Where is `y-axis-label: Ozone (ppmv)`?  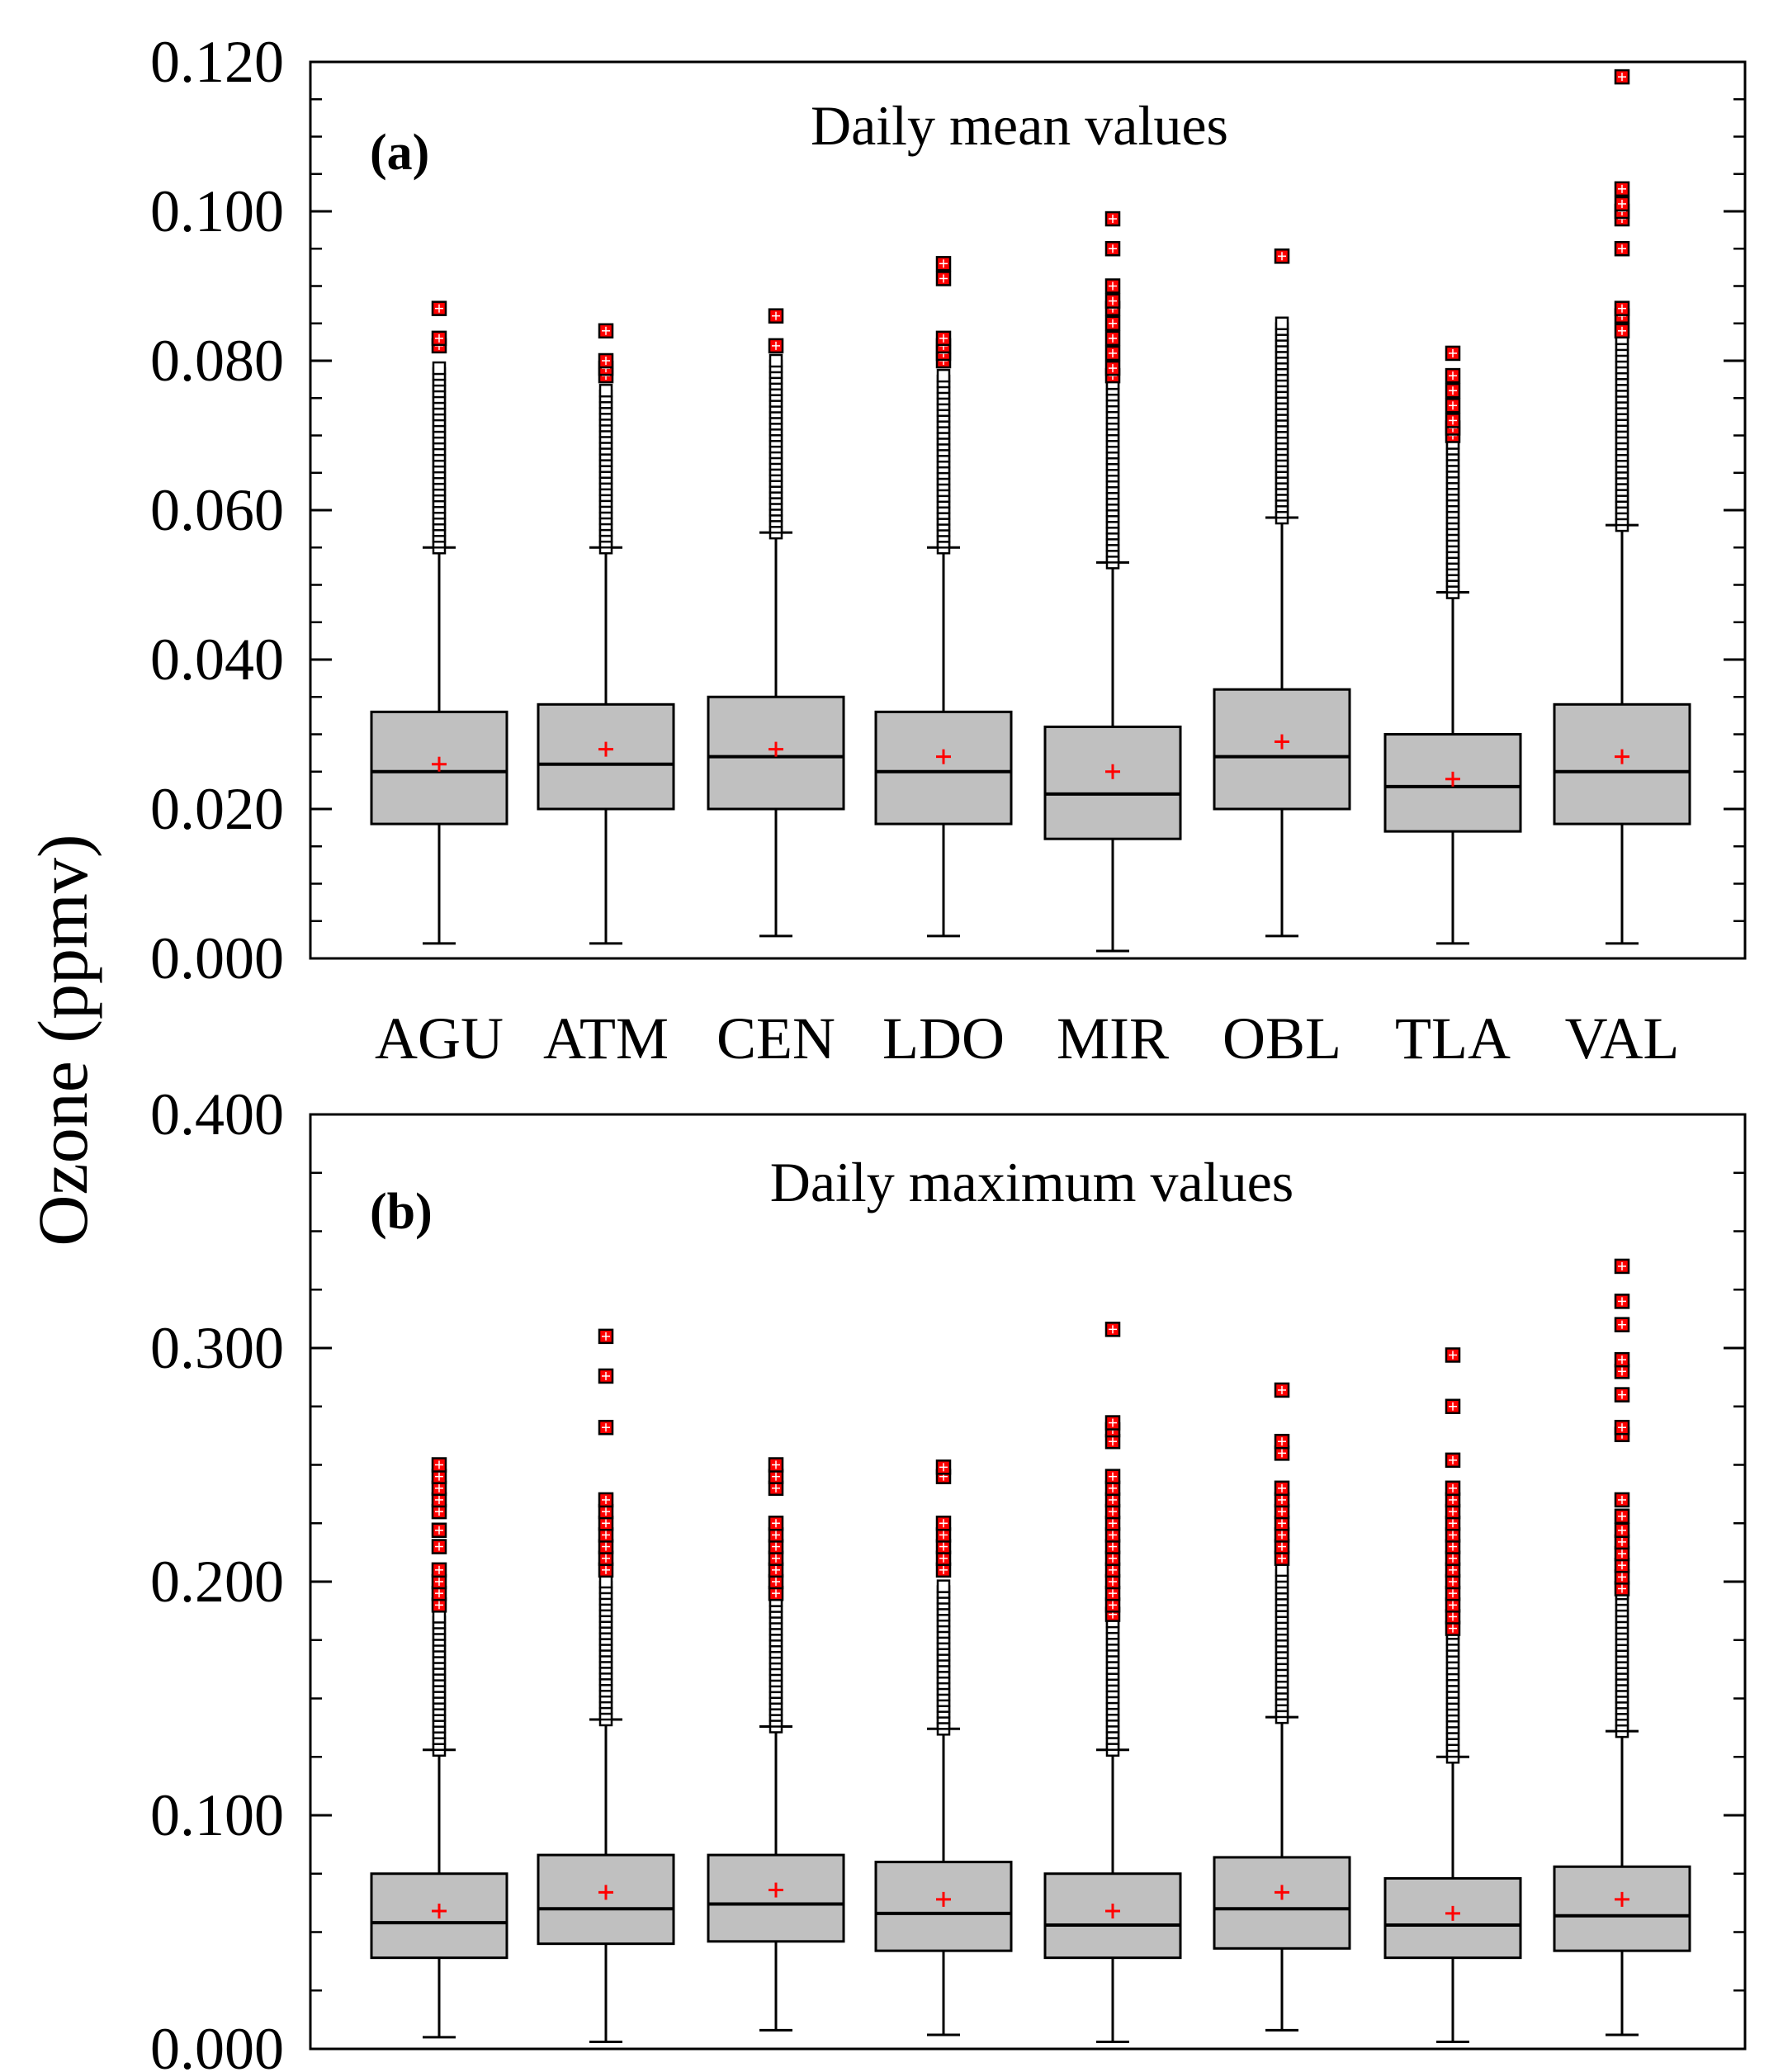
y-axis-label: Ozone (ppmv) is located at coordinates (63, 1040).